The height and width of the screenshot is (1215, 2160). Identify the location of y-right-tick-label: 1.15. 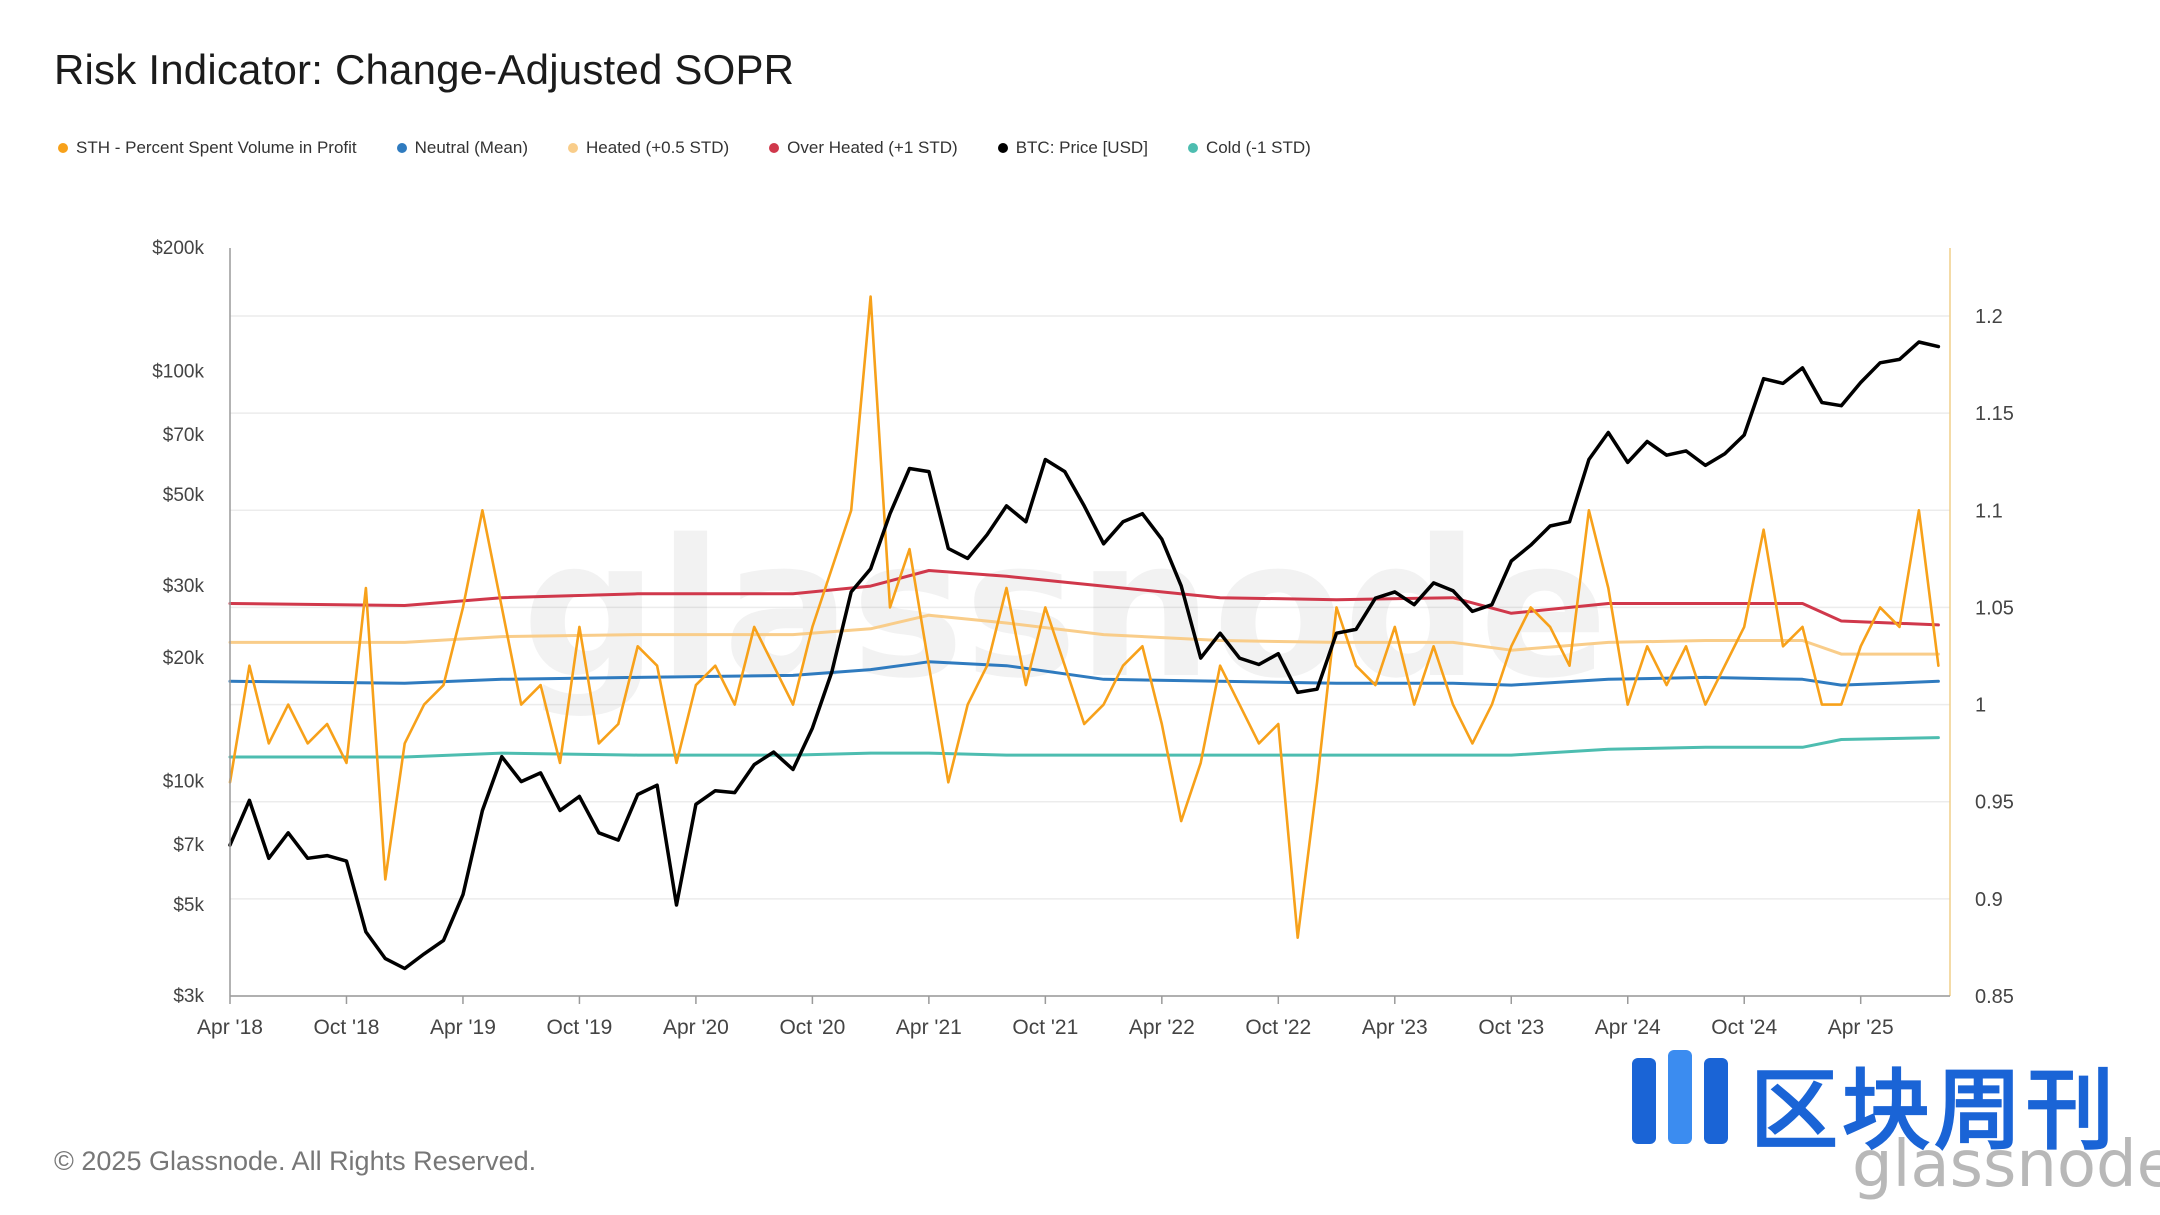
(1994, 414).